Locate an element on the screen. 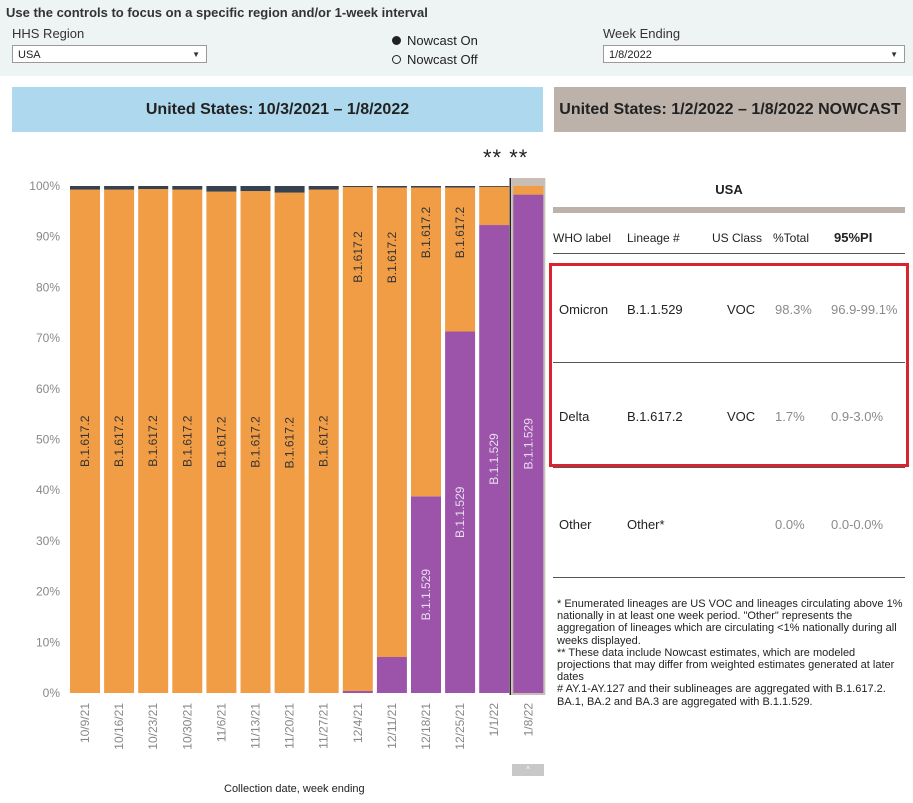  left-banner: United States: 10/3/2021 – 1/8/2022 is located at coordinates (277, 109).